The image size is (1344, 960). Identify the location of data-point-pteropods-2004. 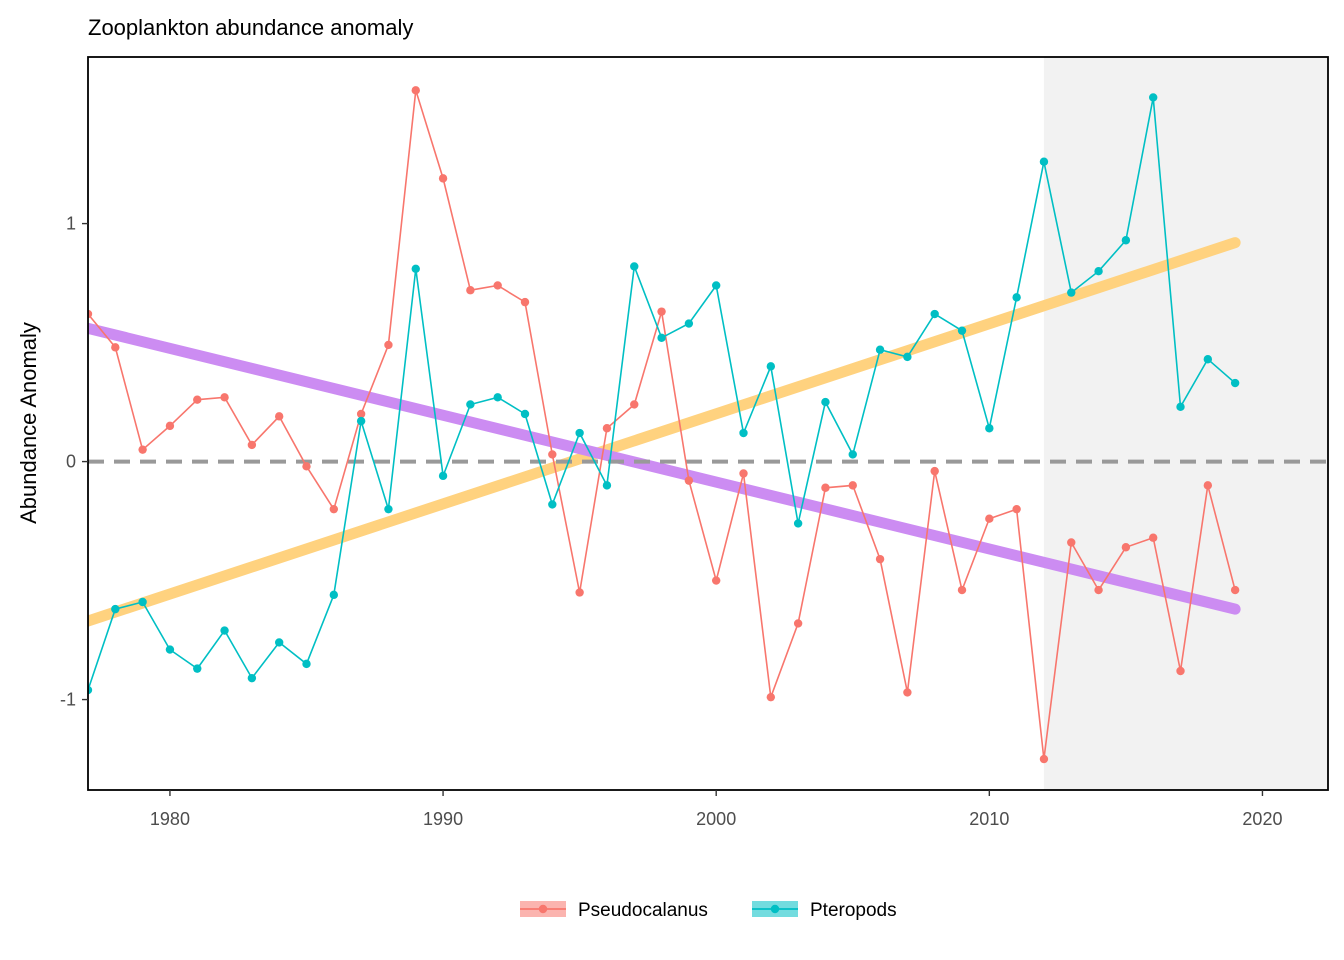
(825, 402).